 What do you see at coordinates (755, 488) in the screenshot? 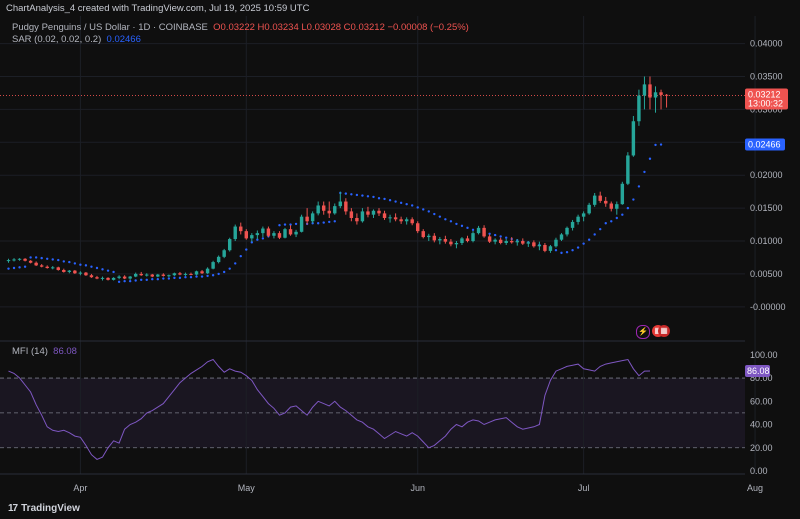
I see `time-tick-label: Aug` at bounding box center [755, 488].